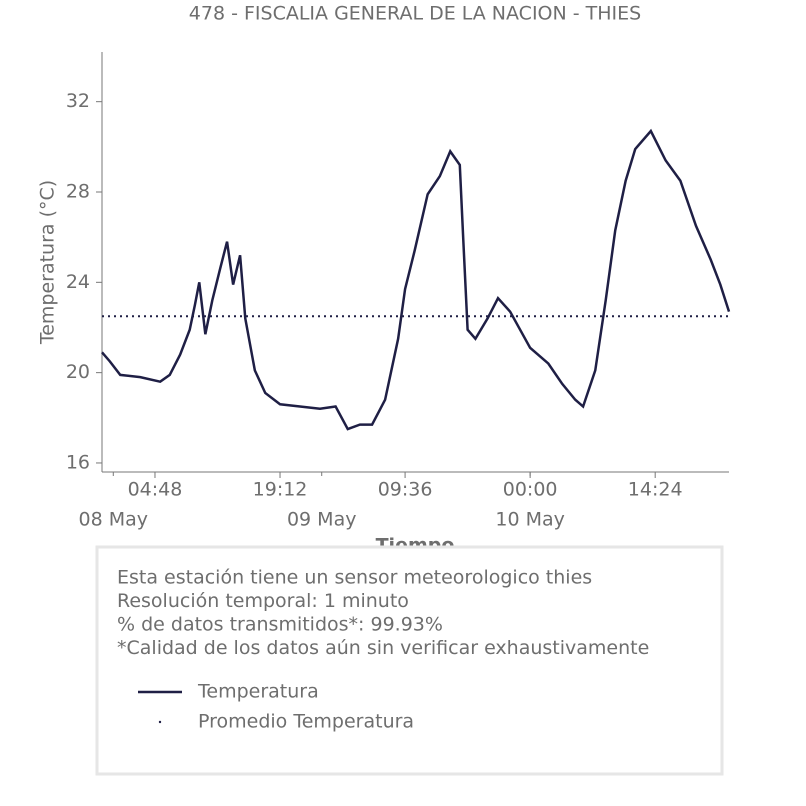 The width and height of the screenshot is (806, 806). I want to click on y-tick-label: 24, so click(78, 282).